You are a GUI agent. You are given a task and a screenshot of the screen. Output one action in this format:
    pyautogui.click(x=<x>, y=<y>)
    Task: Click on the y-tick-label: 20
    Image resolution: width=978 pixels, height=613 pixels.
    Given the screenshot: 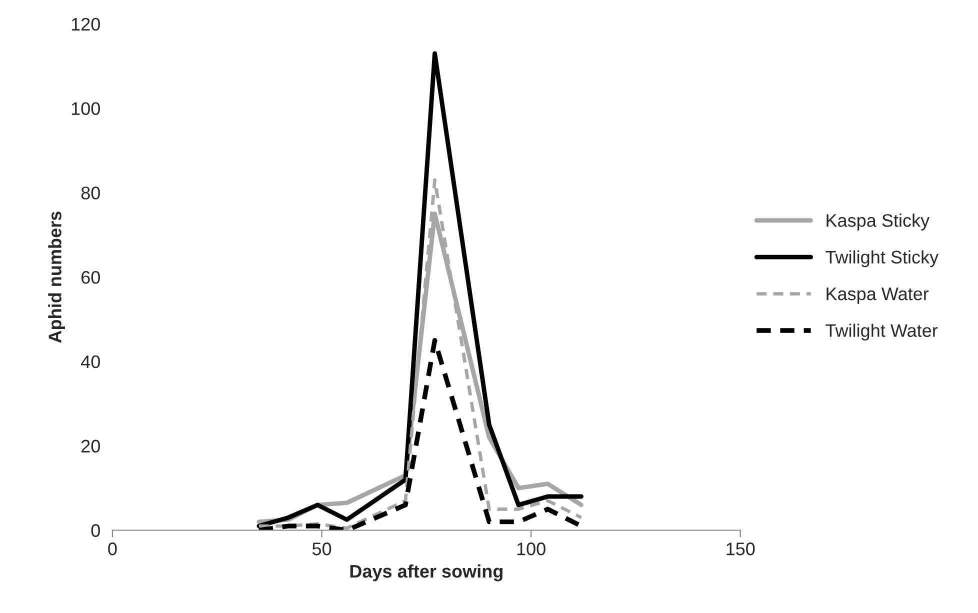 What is the action you would take?
    pyautogui.click(x=90, y=446)
    